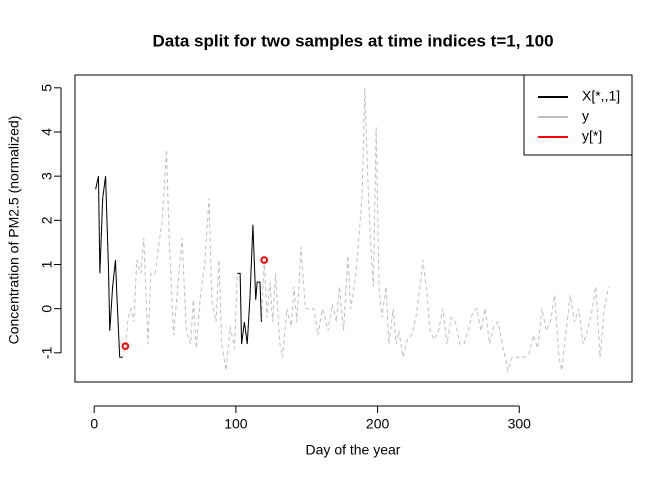  I want to click on x-tick-label: 0, so click(94, 424).